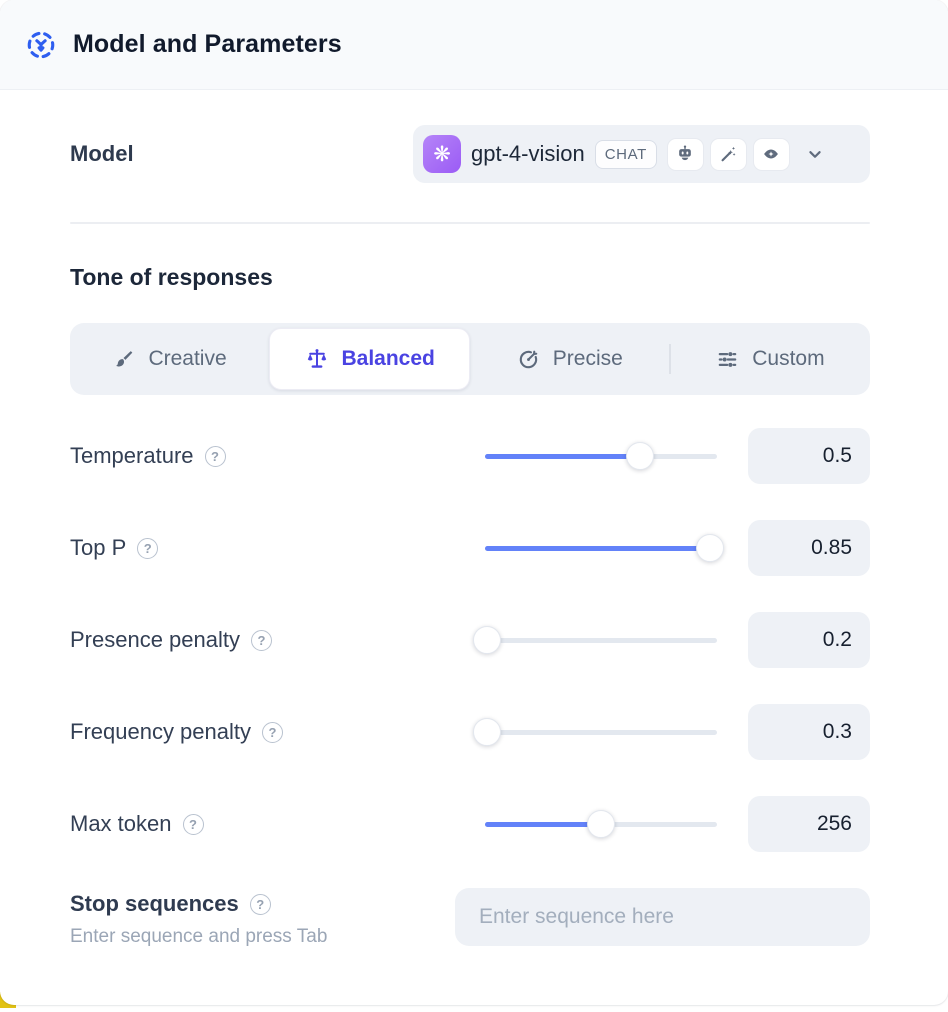 Image resolution: width=948 pixels, height=1012 pixels. Describe the element at coordinates (809, 456) in the screenshot. I see `temperature-value: 0.5` at that location.